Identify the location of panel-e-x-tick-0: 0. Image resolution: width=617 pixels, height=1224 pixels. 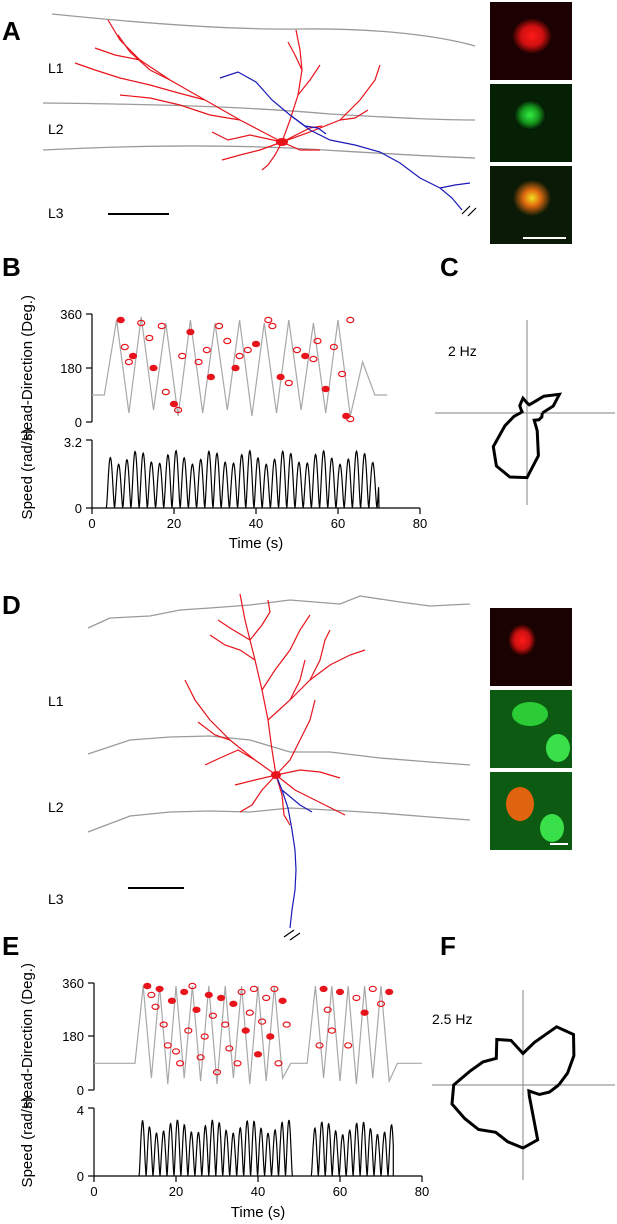
(93, 1191).